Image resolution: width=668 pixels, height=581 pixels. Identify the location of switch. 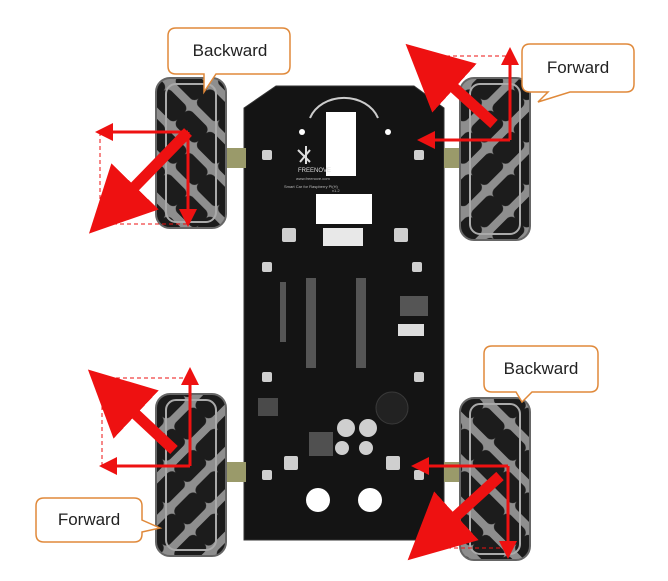
(321, 444).